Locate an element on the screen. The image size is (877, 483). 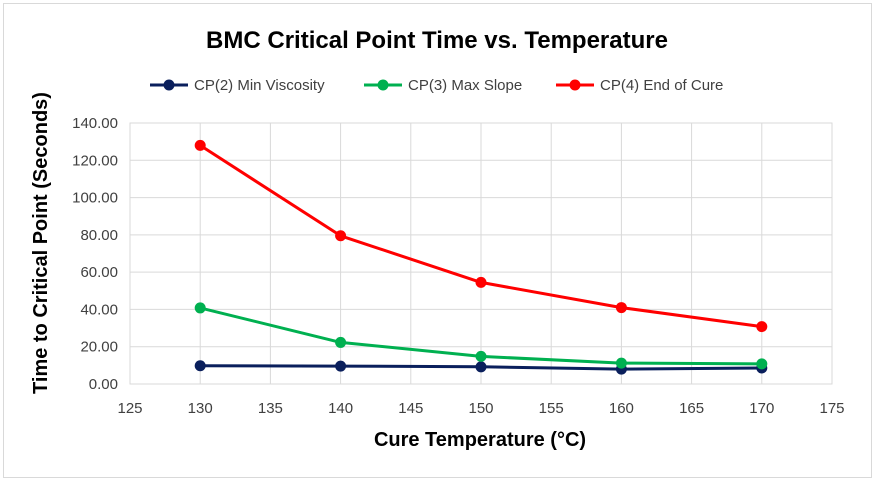
x-axis-ticks: 125 130 135 140 145 150 155 160 165 170 175 is located at coordinates (480, 408).